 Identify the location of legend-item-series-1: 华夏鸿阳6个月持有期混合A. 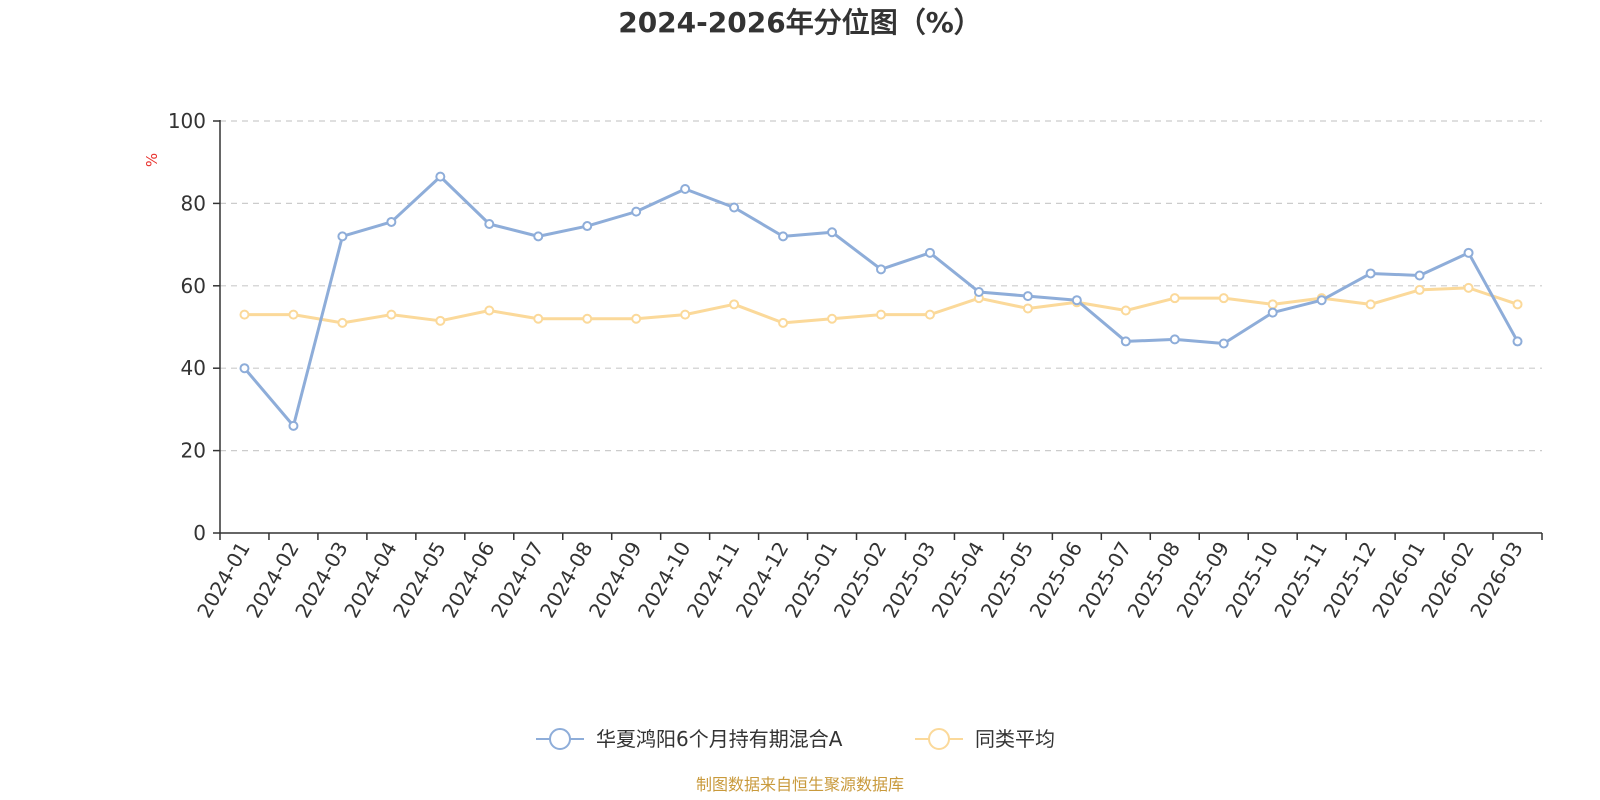
(689, 739).